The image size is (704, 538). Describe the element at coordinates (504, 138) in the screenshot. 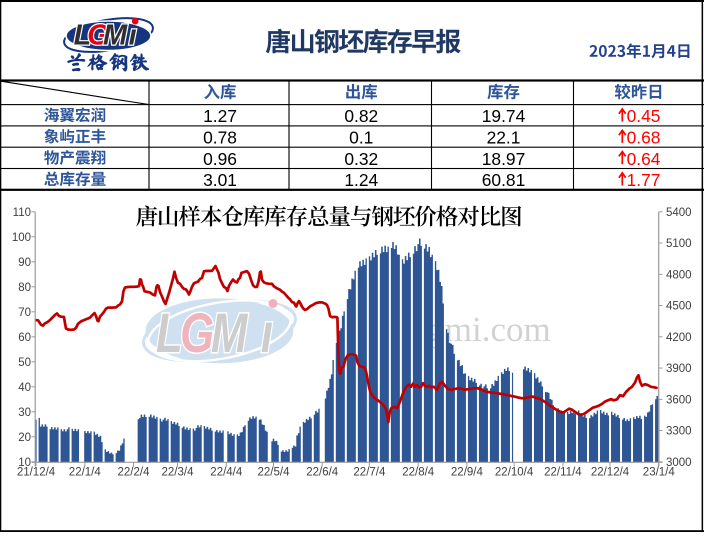

I see `svg-text: 22.1` at that location.